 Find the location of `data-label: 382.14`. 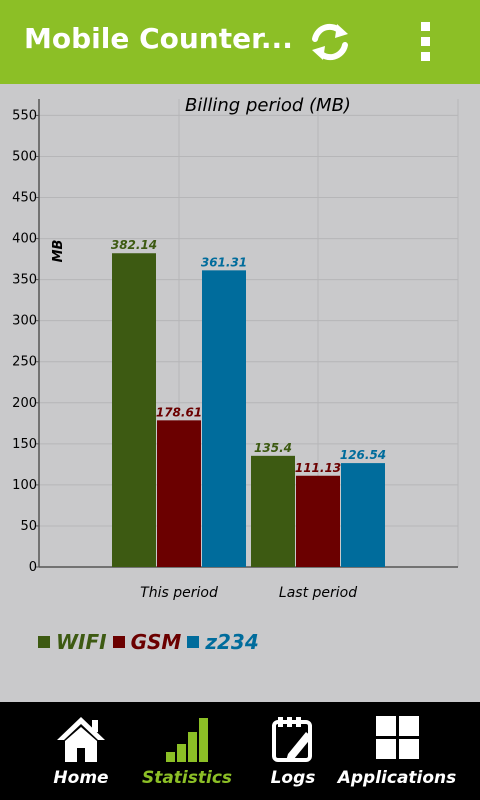

data-label: 382.14 is located at coordinates (134, 245).